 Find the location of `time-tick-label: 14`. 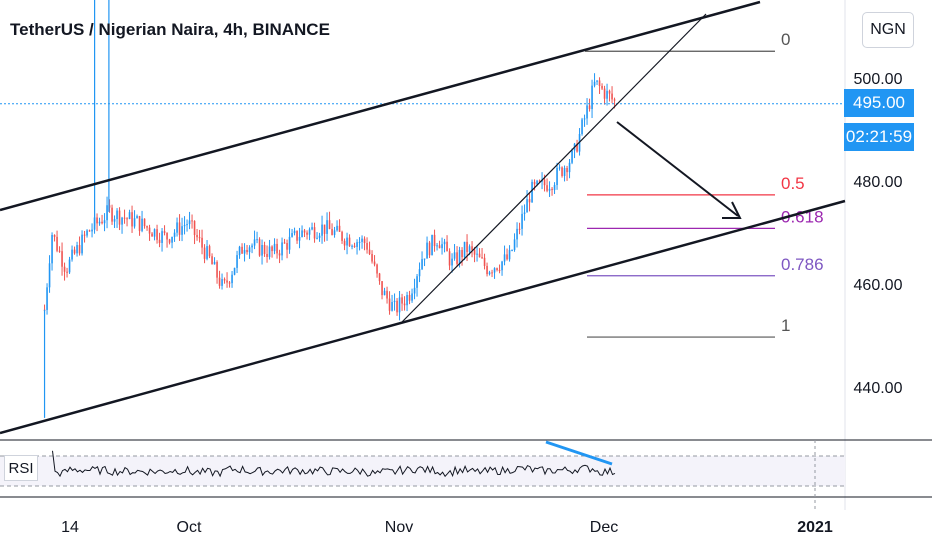

time-tick-label: 14 is located at coordinates (70, 527).